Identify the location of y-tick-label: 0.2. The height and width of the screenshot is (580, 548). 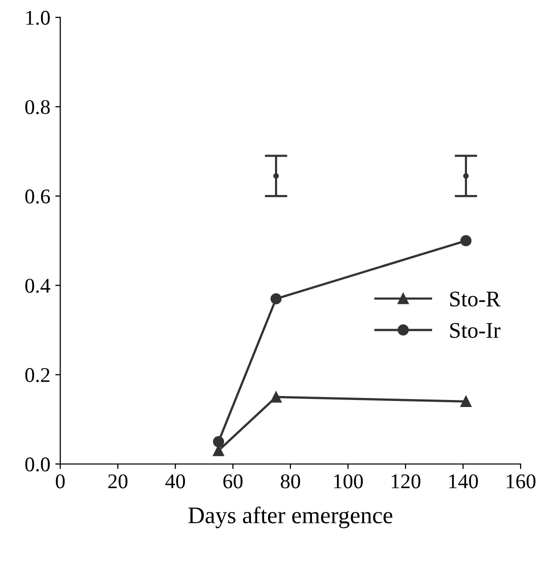
(37, 375).